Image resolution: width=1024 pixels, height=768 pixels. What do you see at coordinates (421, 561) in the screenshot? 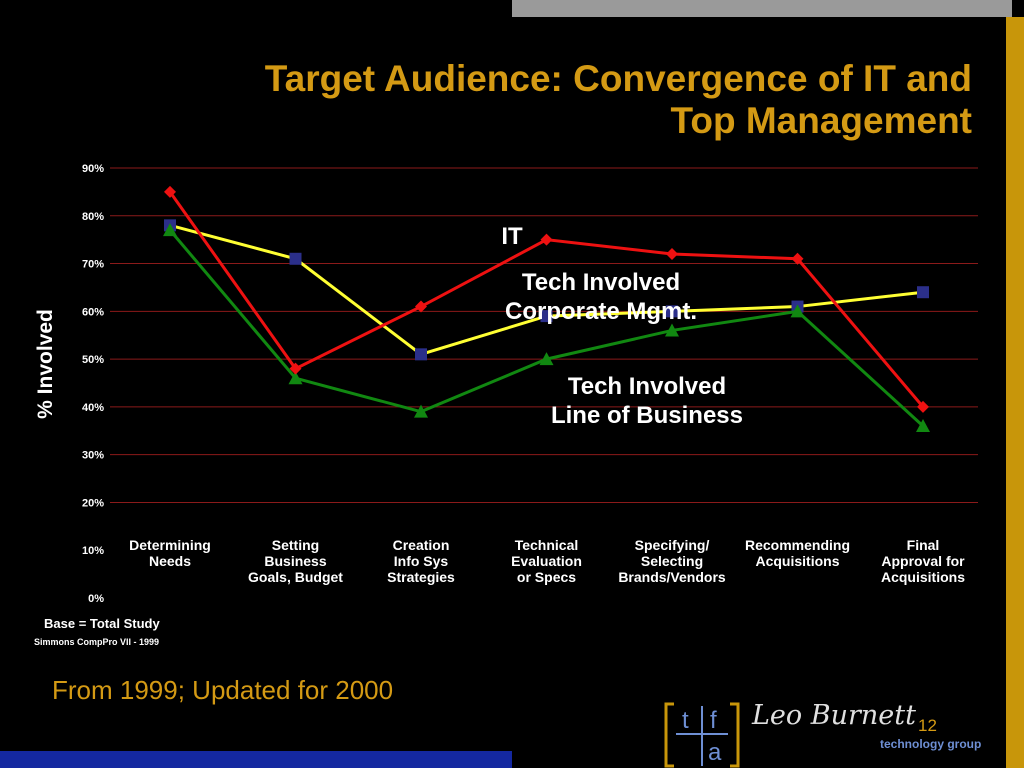
I see `x-category-label: Creation Info Sys Strategies` at bounding box center [421, 561].